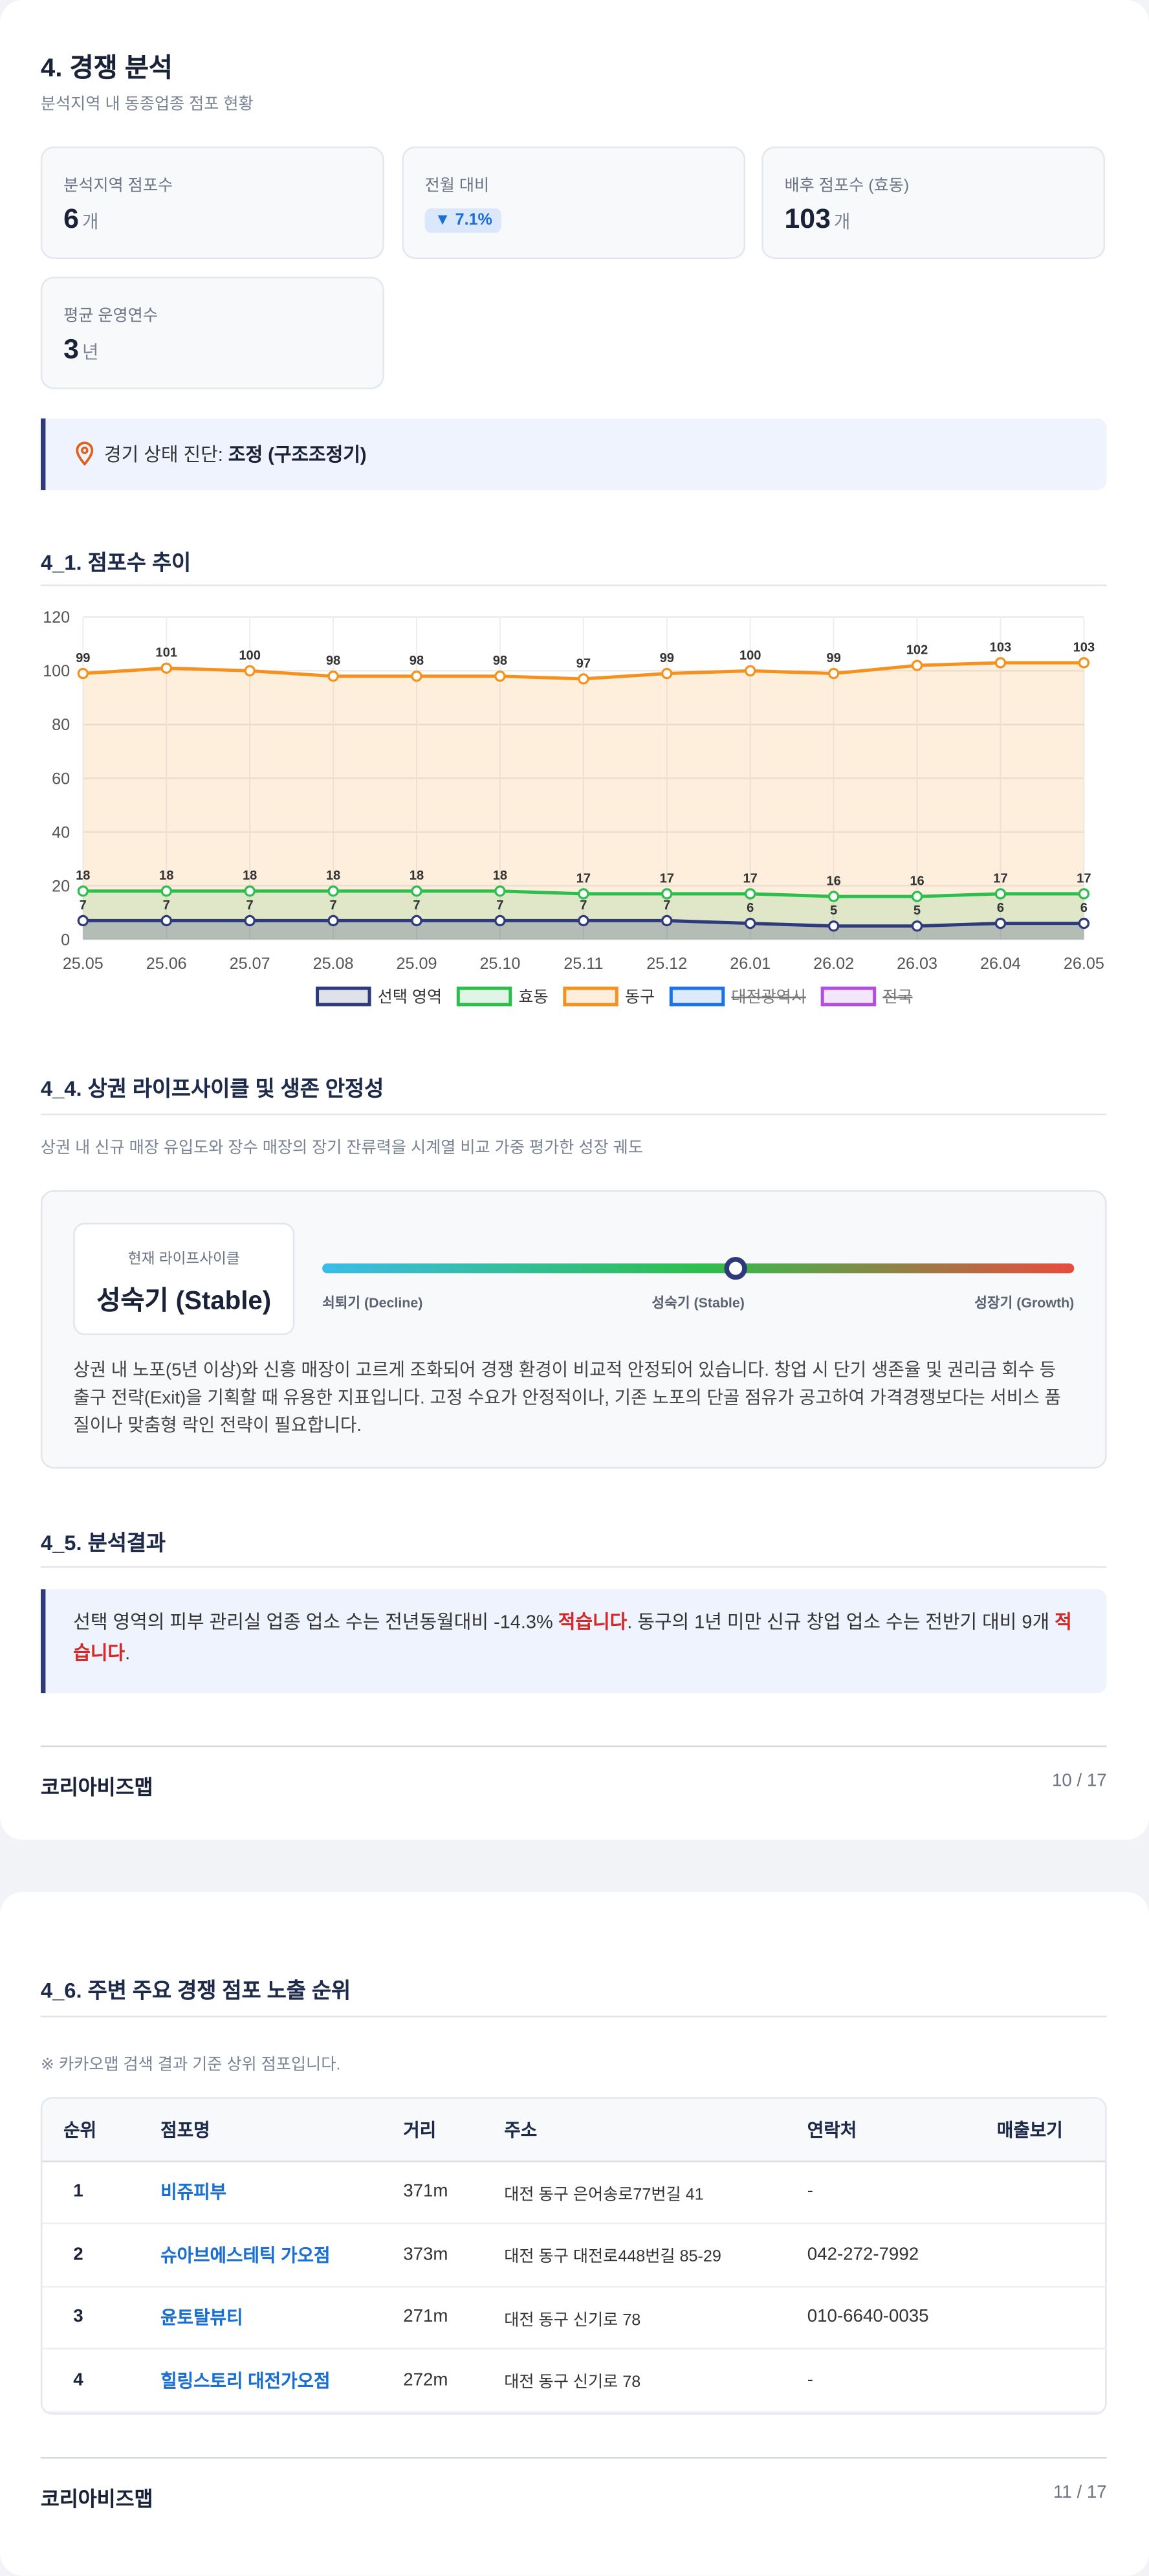  I want to click on store-name: 윤토탈뷰티, so click(282, 2317).